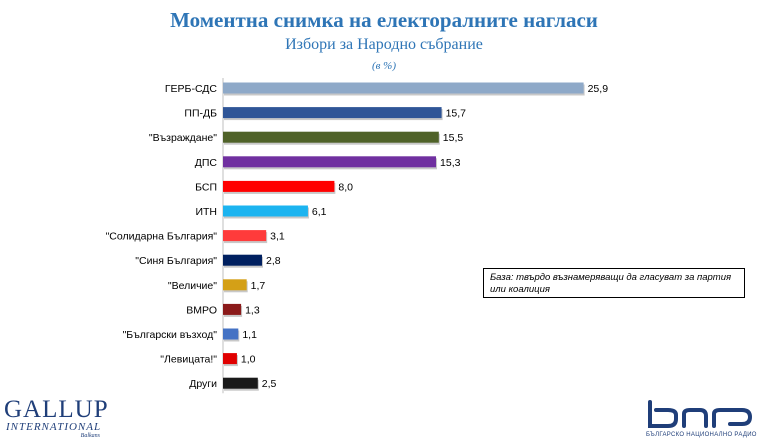  I want to click on category-label: ГЕРБ-СДС, so click(191, 89).